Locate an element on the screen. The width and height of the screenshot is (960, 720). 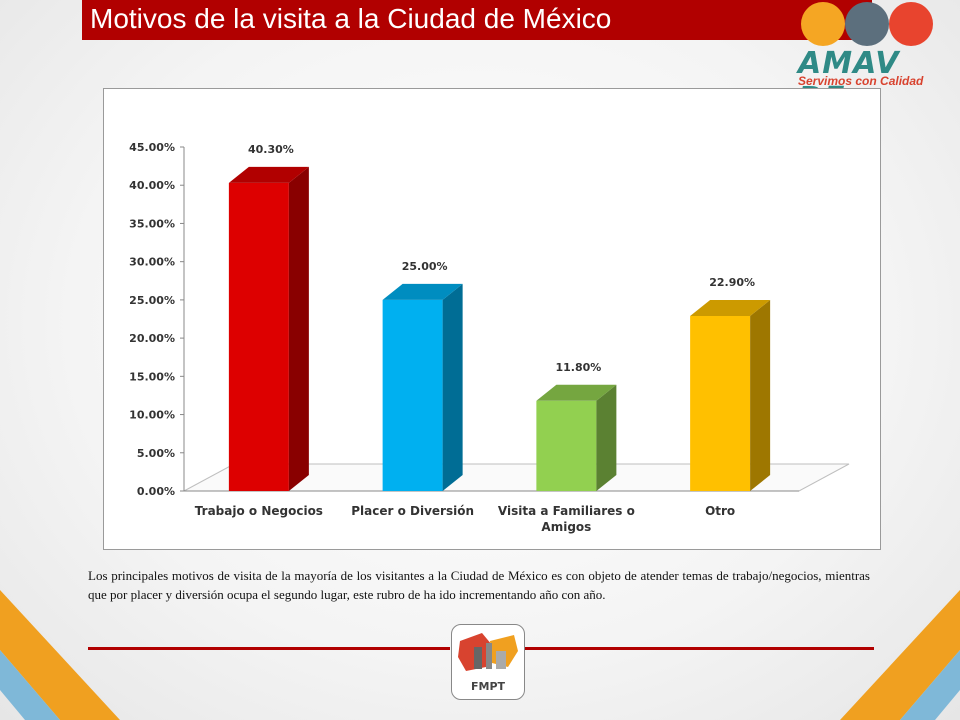
footer-divider-left is located at coordinates (269, 648).